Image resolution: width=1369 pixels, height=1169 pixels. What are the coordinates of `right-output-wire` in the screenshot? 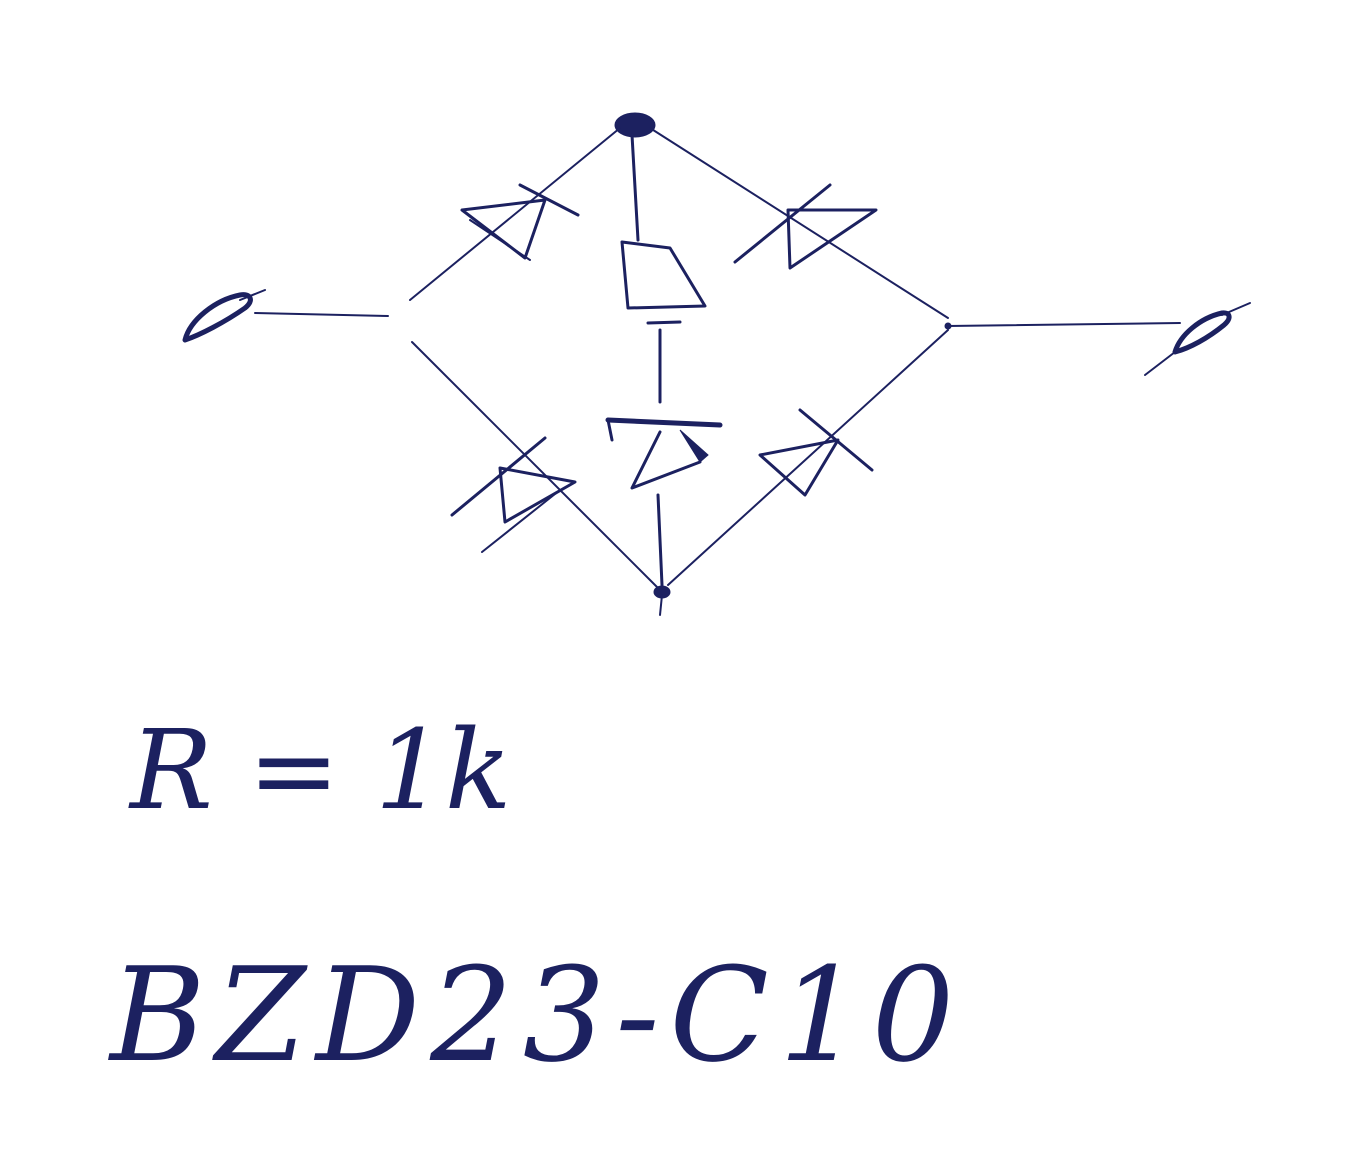 It's located at (1064, 324).